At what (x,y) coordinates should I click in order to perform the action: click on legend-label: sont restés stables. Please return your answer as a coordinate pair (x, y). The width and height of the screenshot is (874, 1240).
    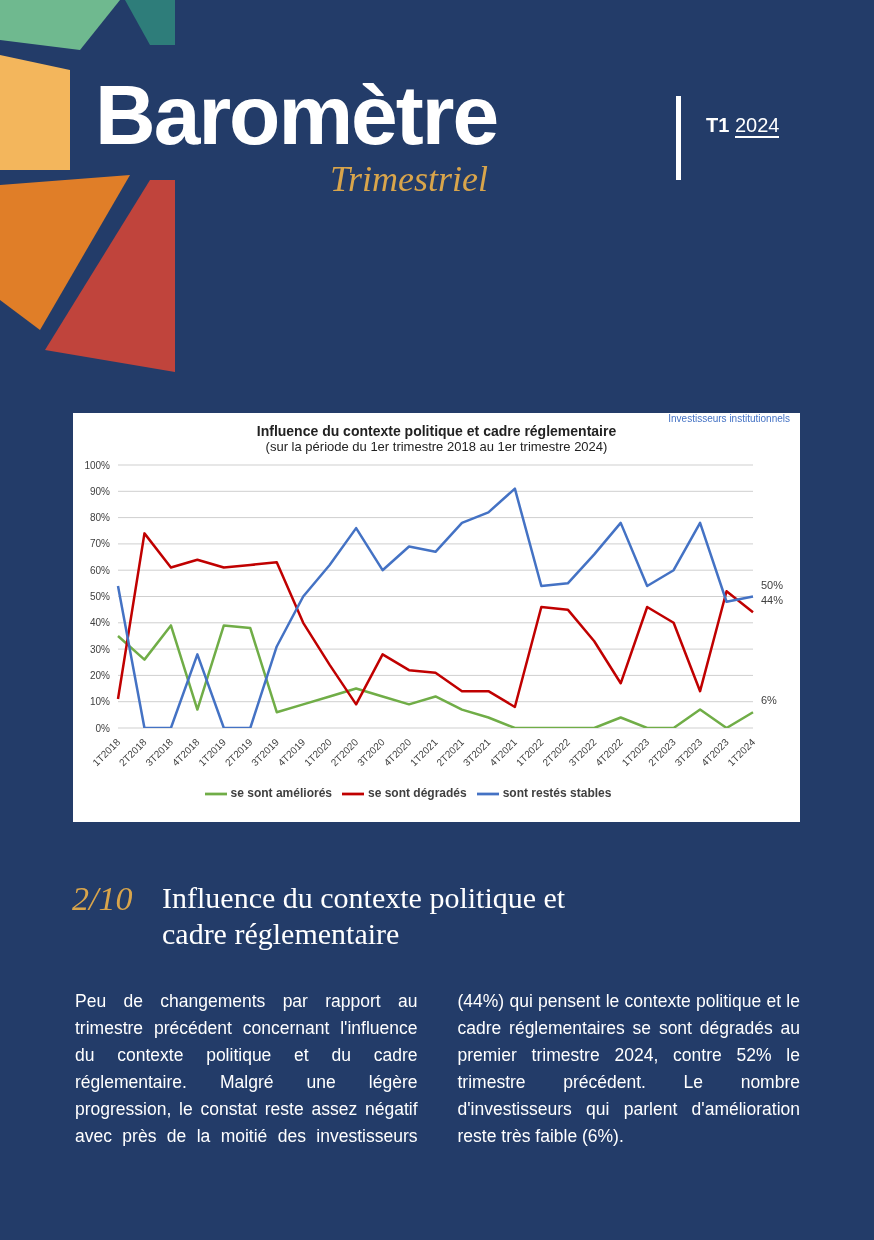
    Looking at the image, I should click on (557, 793).